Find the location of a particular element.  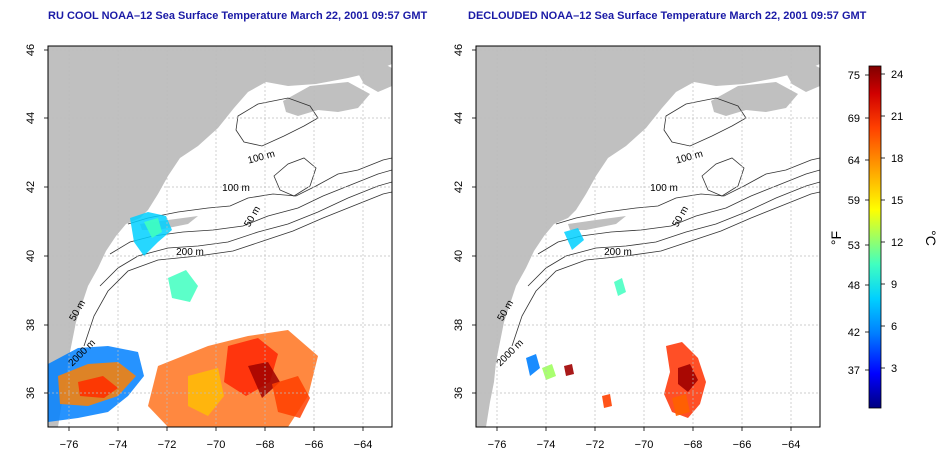

celsius-unit-label: °C is located at coordinates (931, 238).